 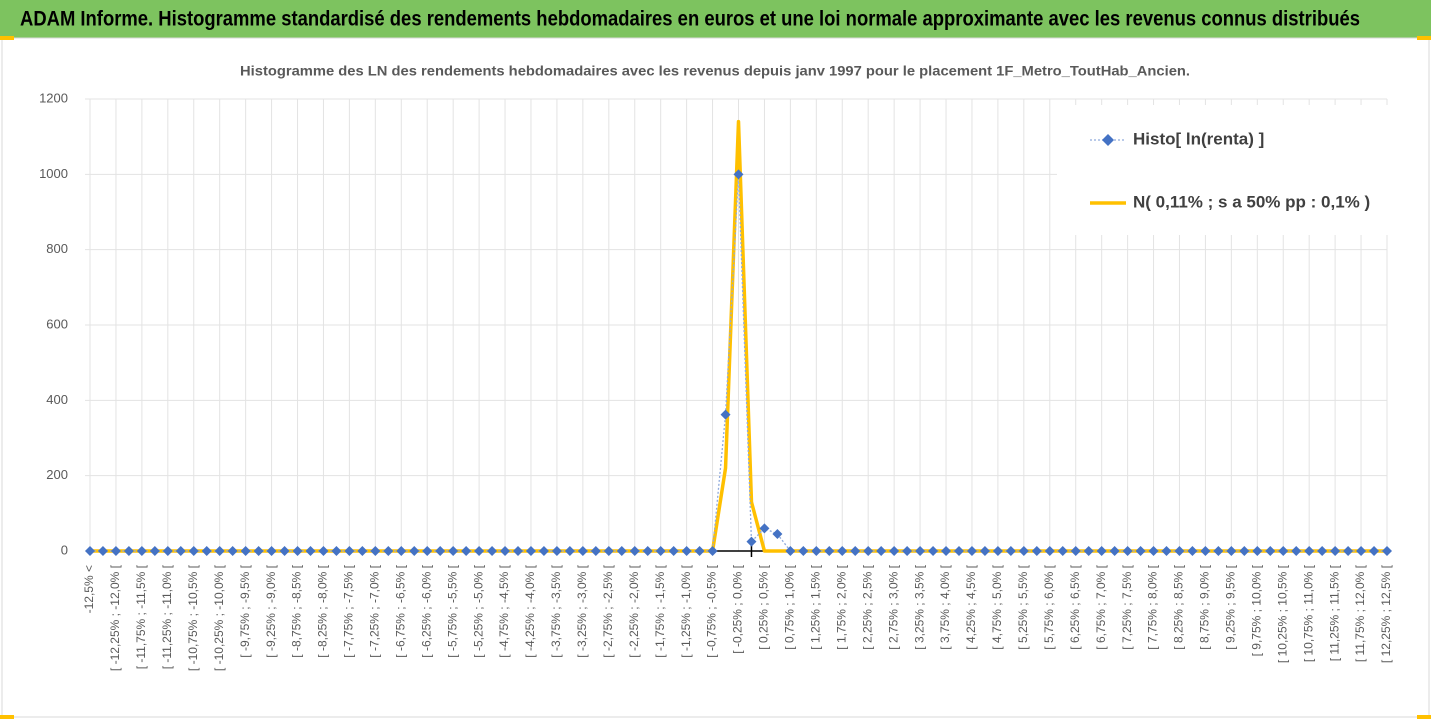 What do you see at coordinates (790, 606) in the screenshot?
I see `x-tick-label: [ 0,75% ; 1,0% [` at bounding box center [790, 606].